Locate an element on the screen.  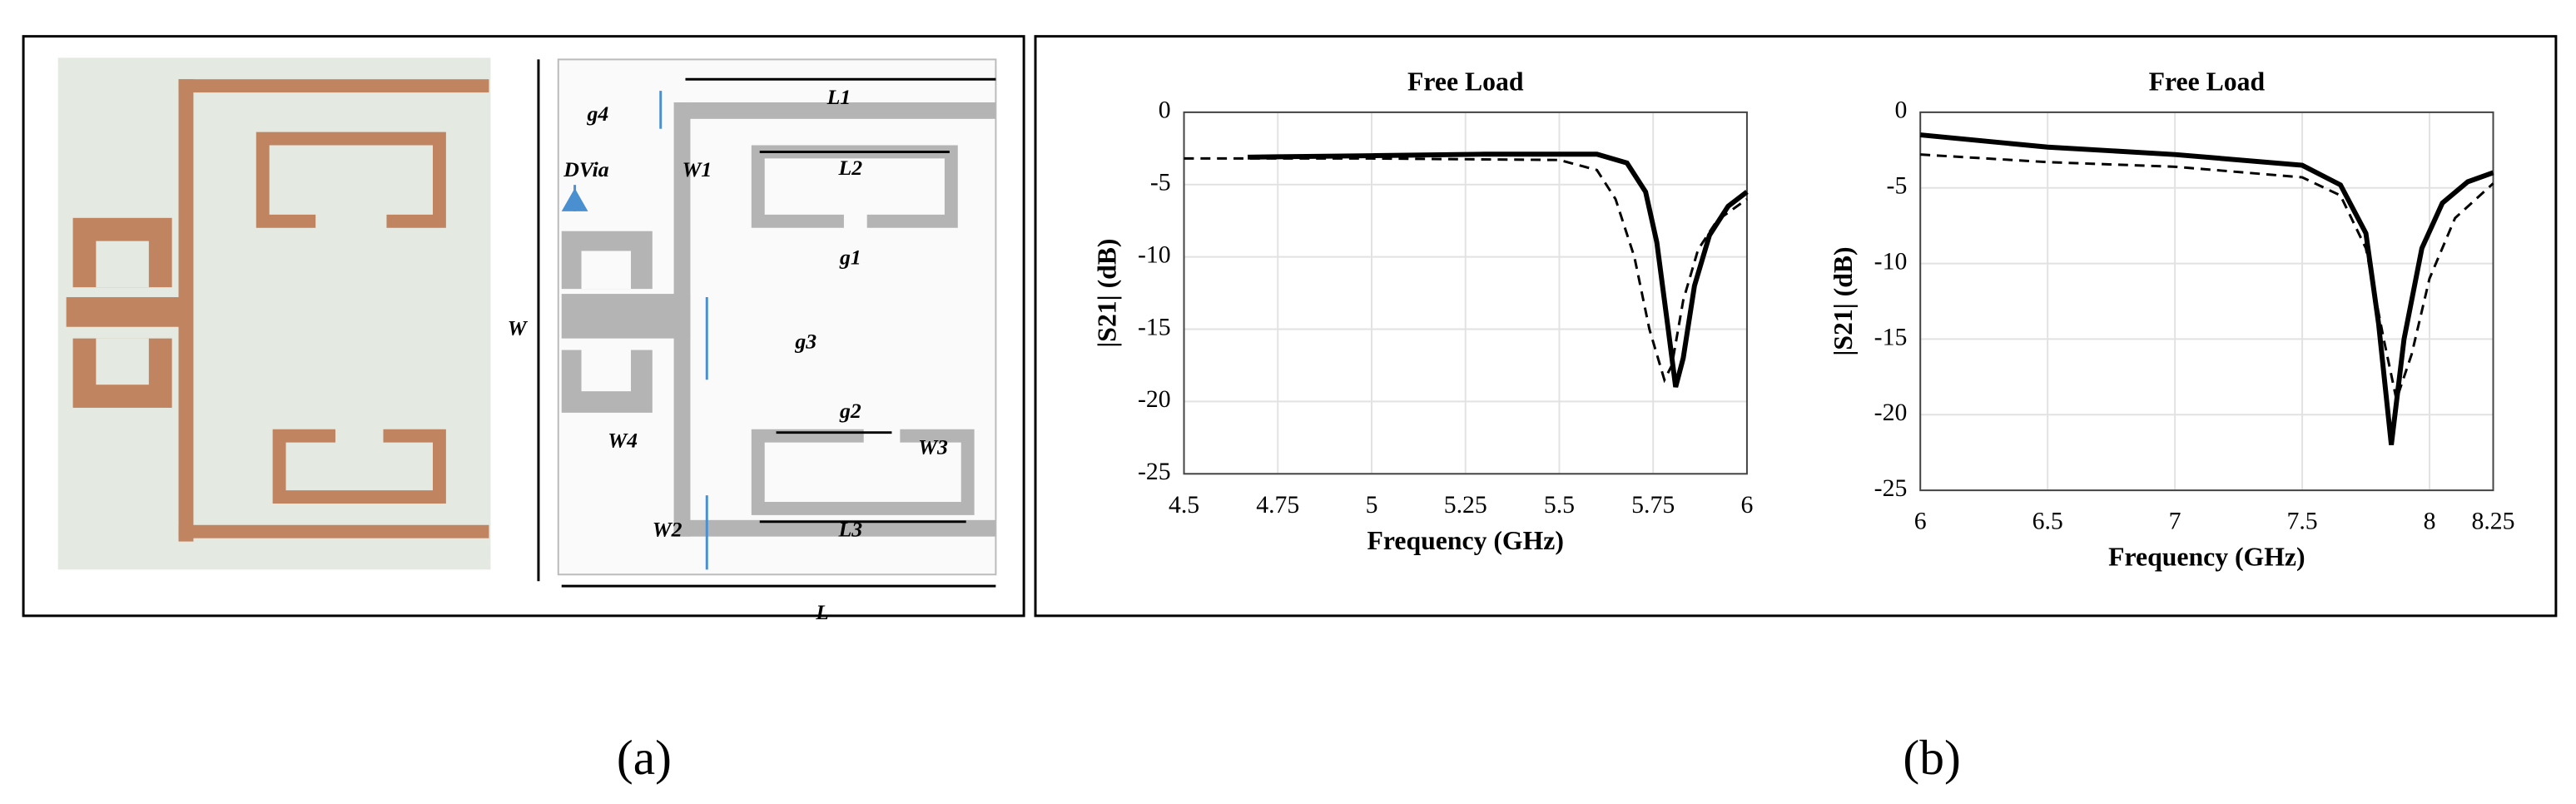
x-tick-label: 7 is located at coordinates (2175, 521).